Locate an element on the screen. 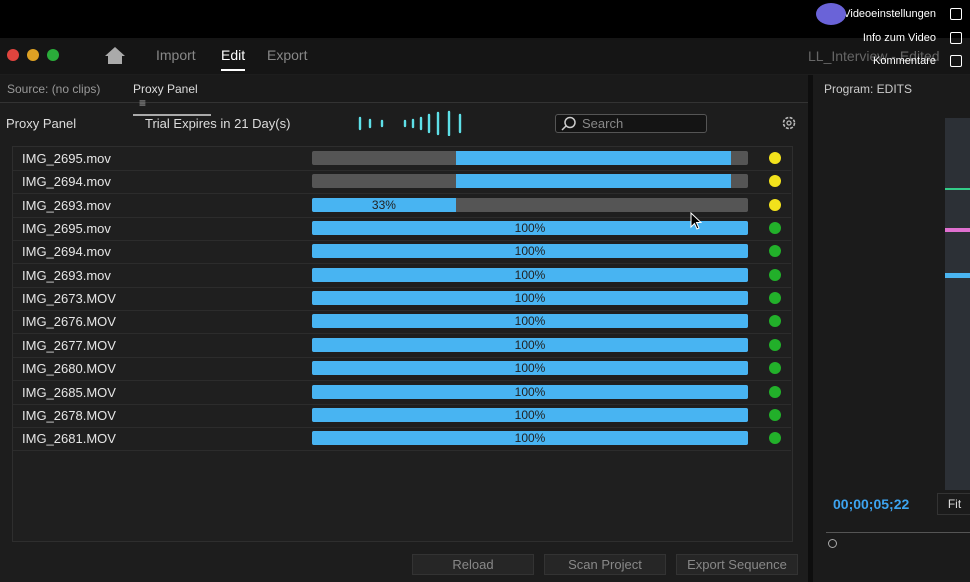 The image size is (970, 582). minimize-button is located at coordinates (33, 55).